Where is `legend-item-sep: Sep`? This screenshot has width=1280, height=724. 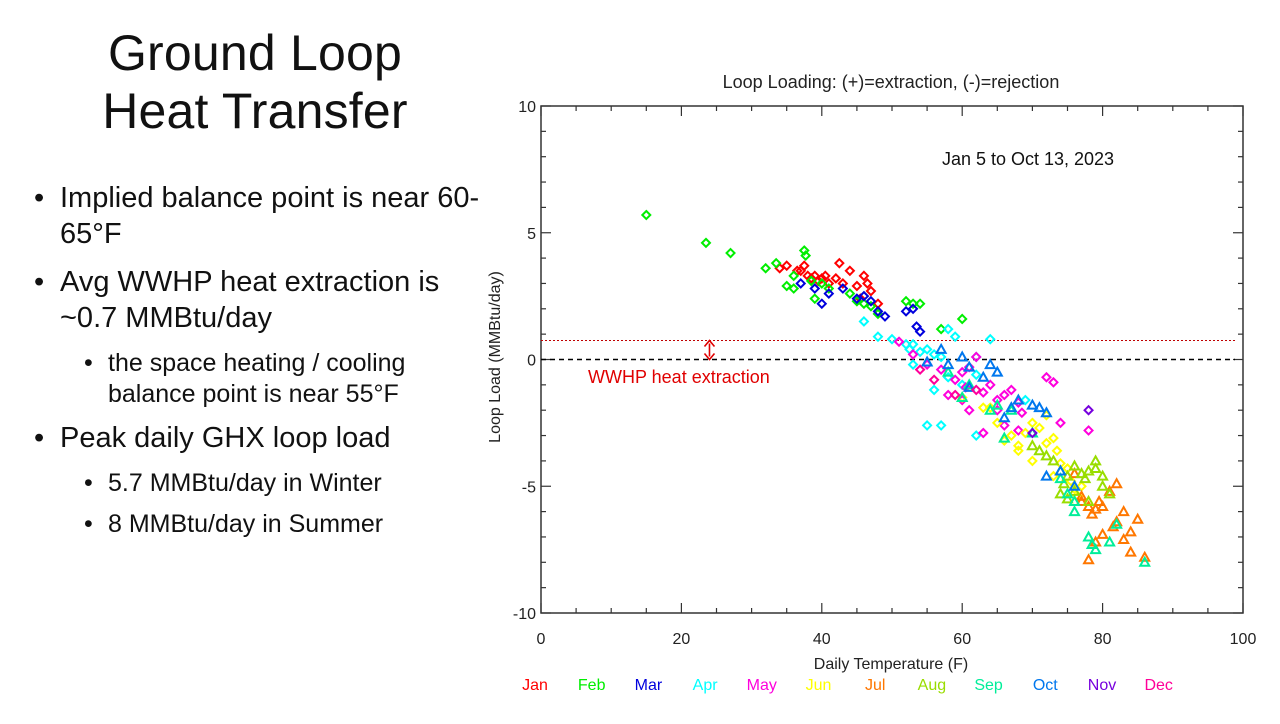
legend-item-sep: Sep is located at coordinates (988, 685).